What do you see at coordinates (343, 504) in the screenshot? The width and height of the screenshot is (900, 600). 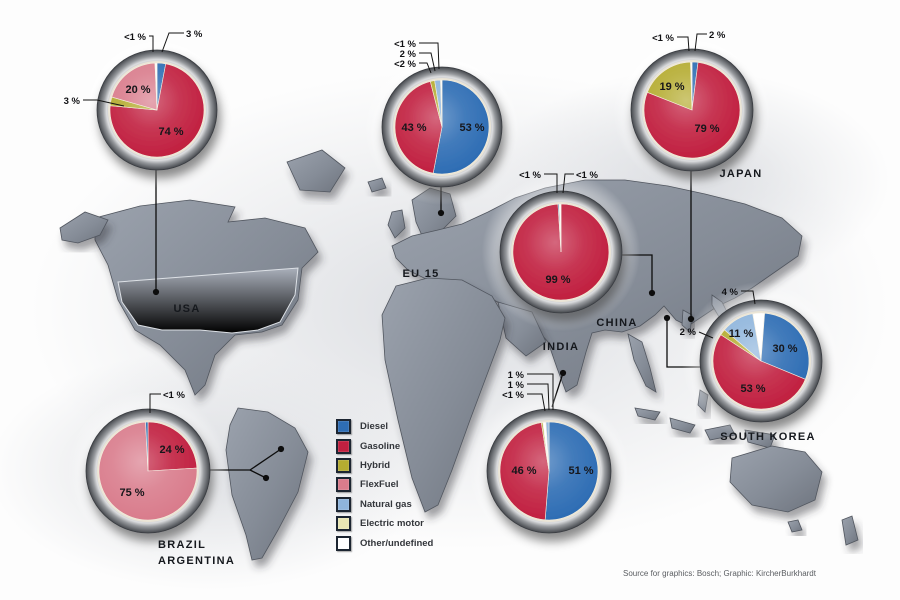 I see `legend-swatch-natural-gas` at bounding box center [343, 504].